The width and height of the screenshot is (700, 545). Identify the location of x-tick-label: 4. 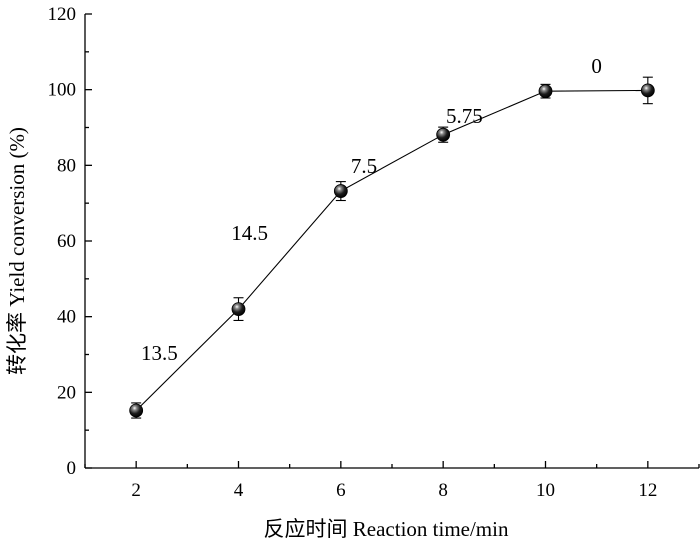
(239, 490).